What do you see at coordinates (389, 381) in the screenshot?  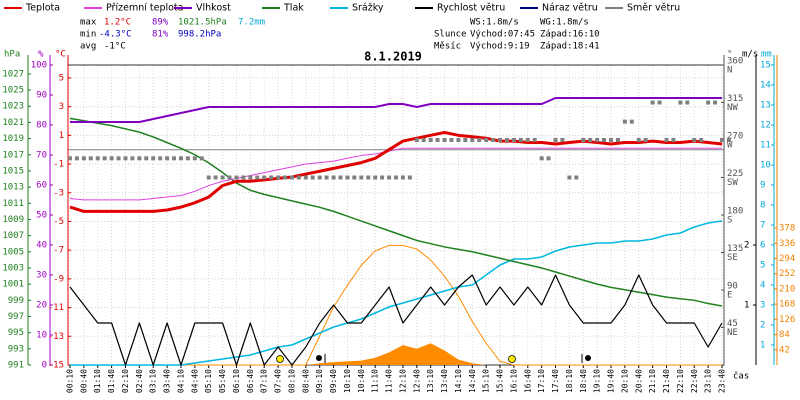 I see `x-tick-label: 11:40` at bounding box center [389, 381].